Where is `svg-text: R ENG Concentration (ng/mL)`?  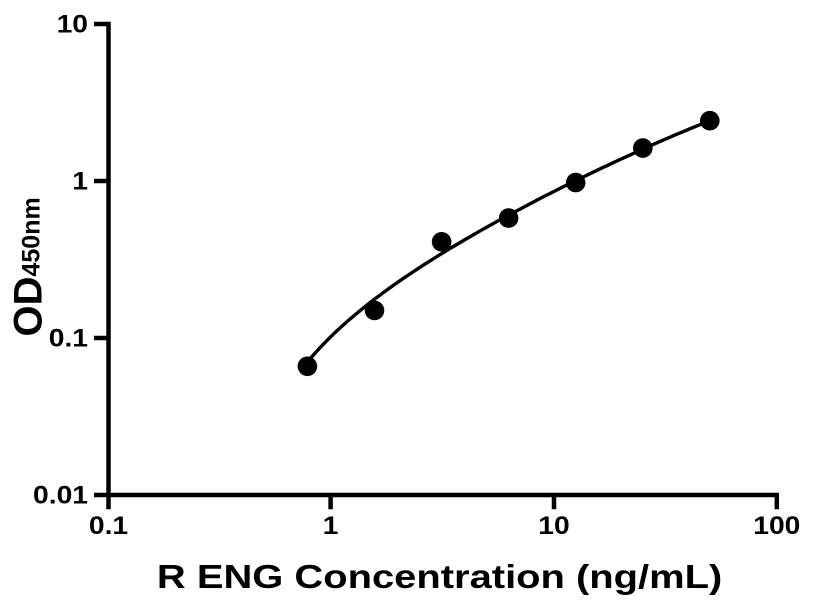
svg-text: R ENG Concentration (ng/mL) is located at coordinates (439, 576).